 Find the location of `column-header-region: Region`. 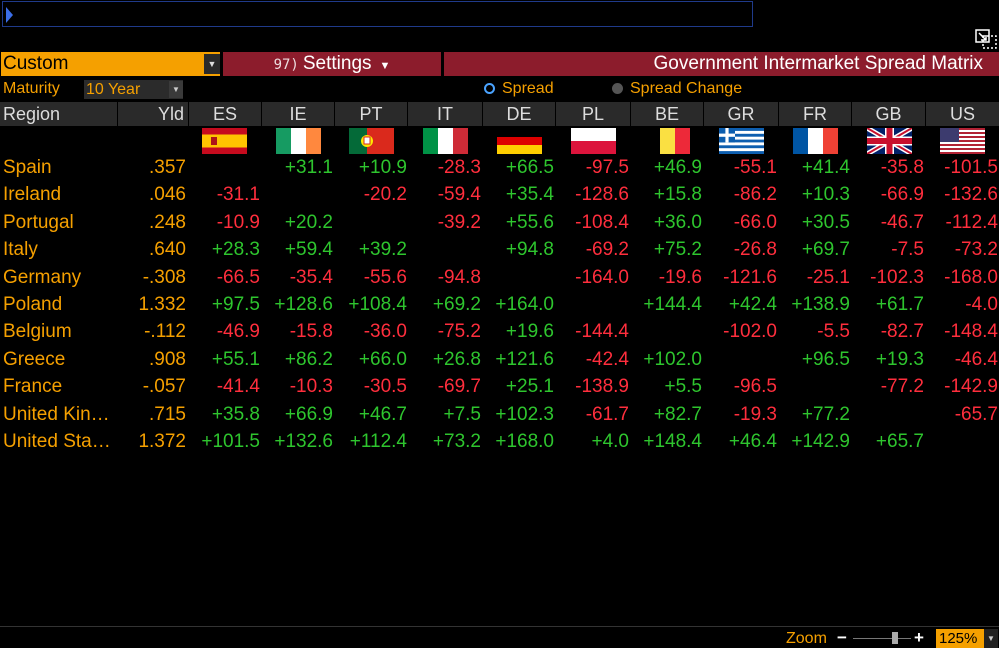

column-header-region: Region is located at coordinates (58, 114).